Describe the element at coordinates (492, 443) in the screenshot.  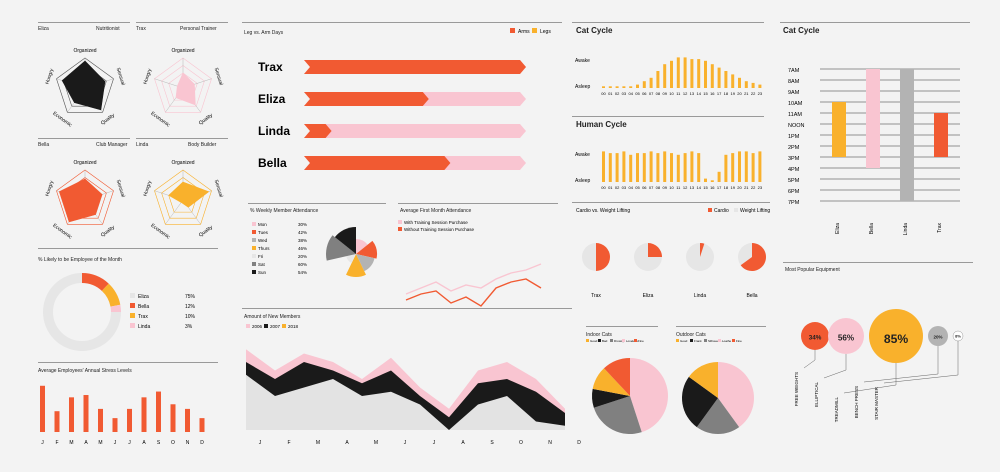
I see `newmembers-month-label: S` at that location.